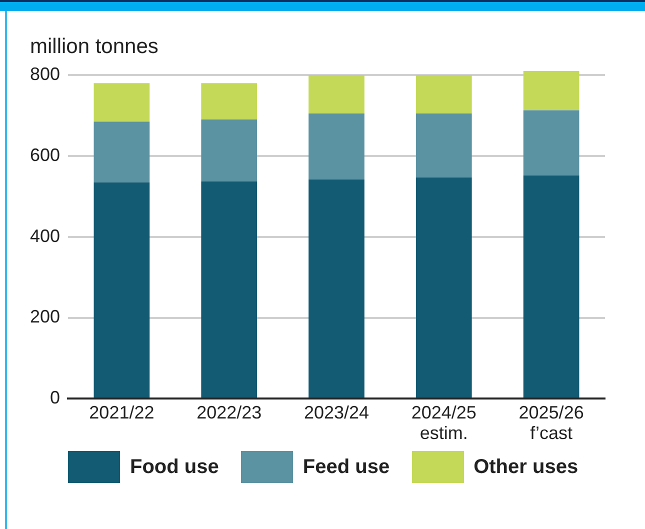  What do you see at coordinates (229, 412) in the screenshot?
I see `x-tick-label: 2022/23` at bounding box center [229, 412].